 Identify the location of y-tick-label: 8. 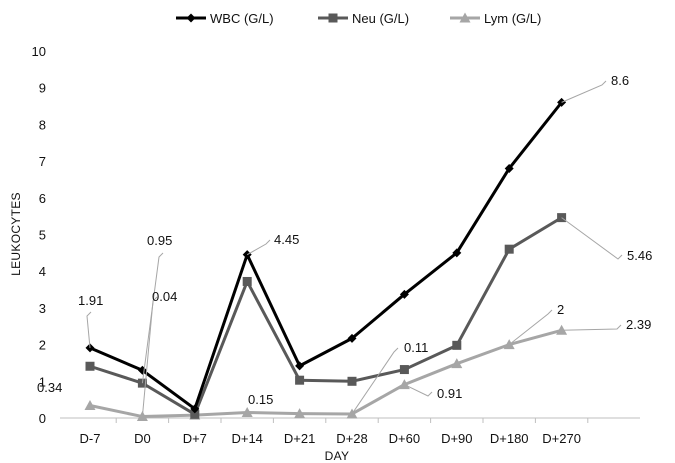
(42, 124).